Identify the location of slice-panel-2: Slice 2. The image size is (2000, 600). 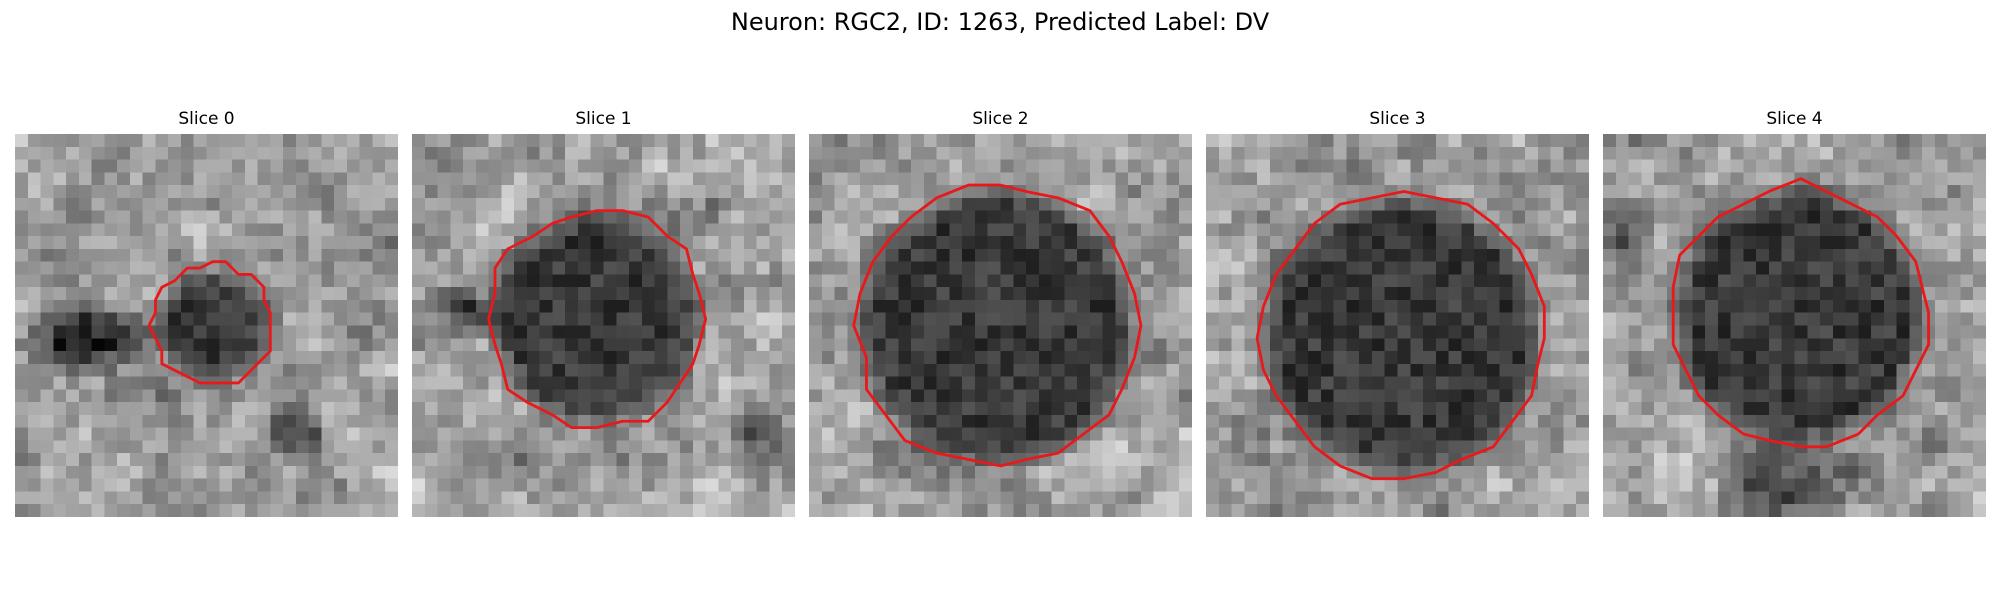
(1000, 314).